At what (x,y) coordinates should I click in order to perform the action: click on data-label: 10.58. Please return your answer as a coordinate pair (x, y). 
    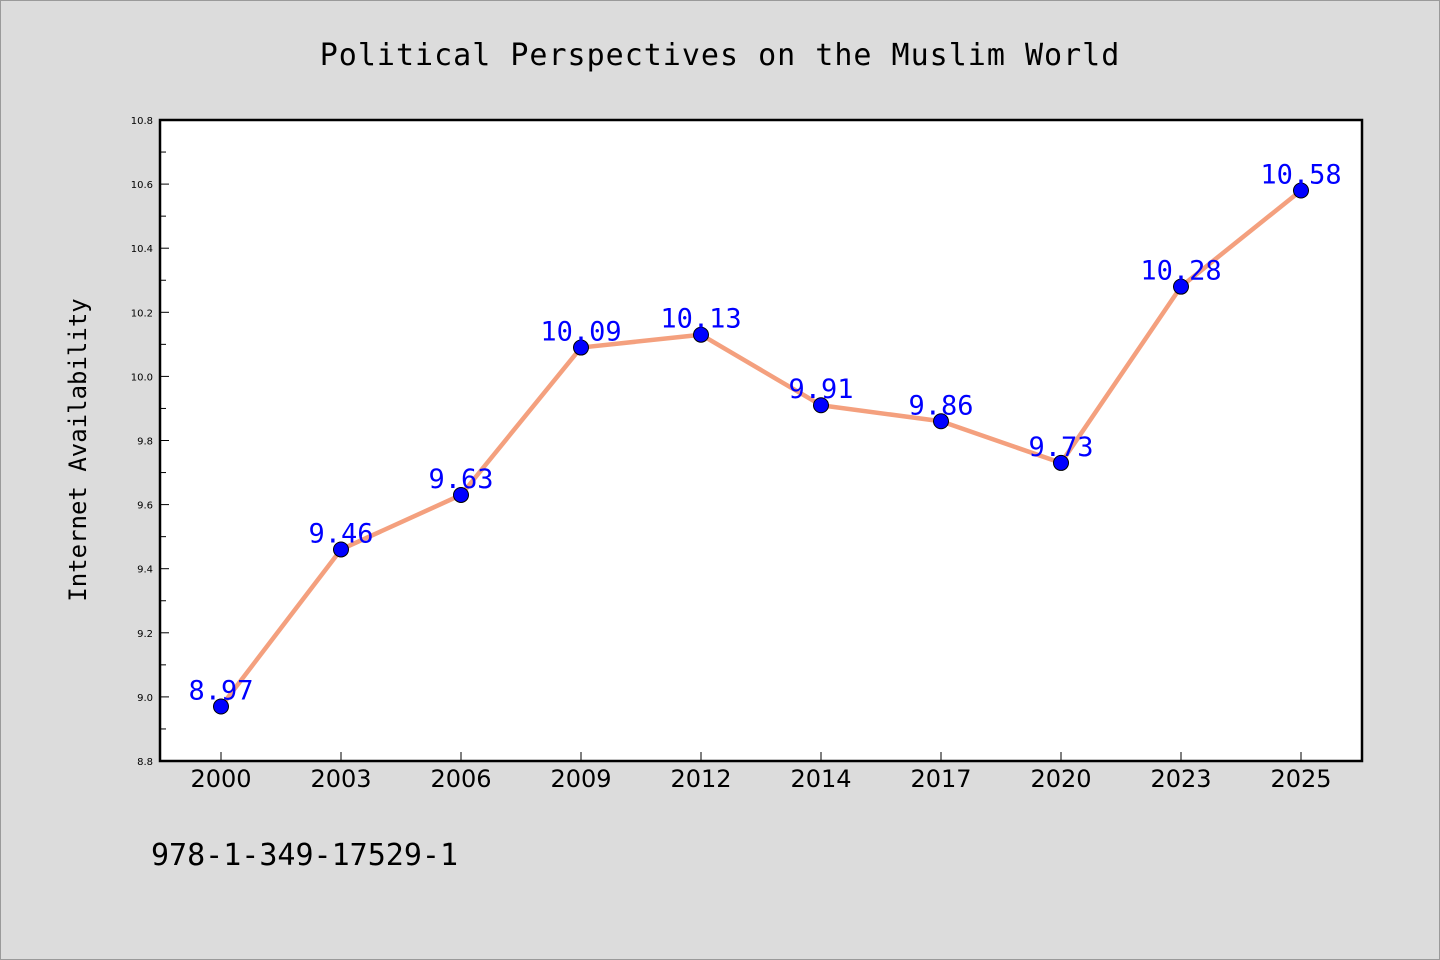
    Looking at the image, I should click on (1300, 175).